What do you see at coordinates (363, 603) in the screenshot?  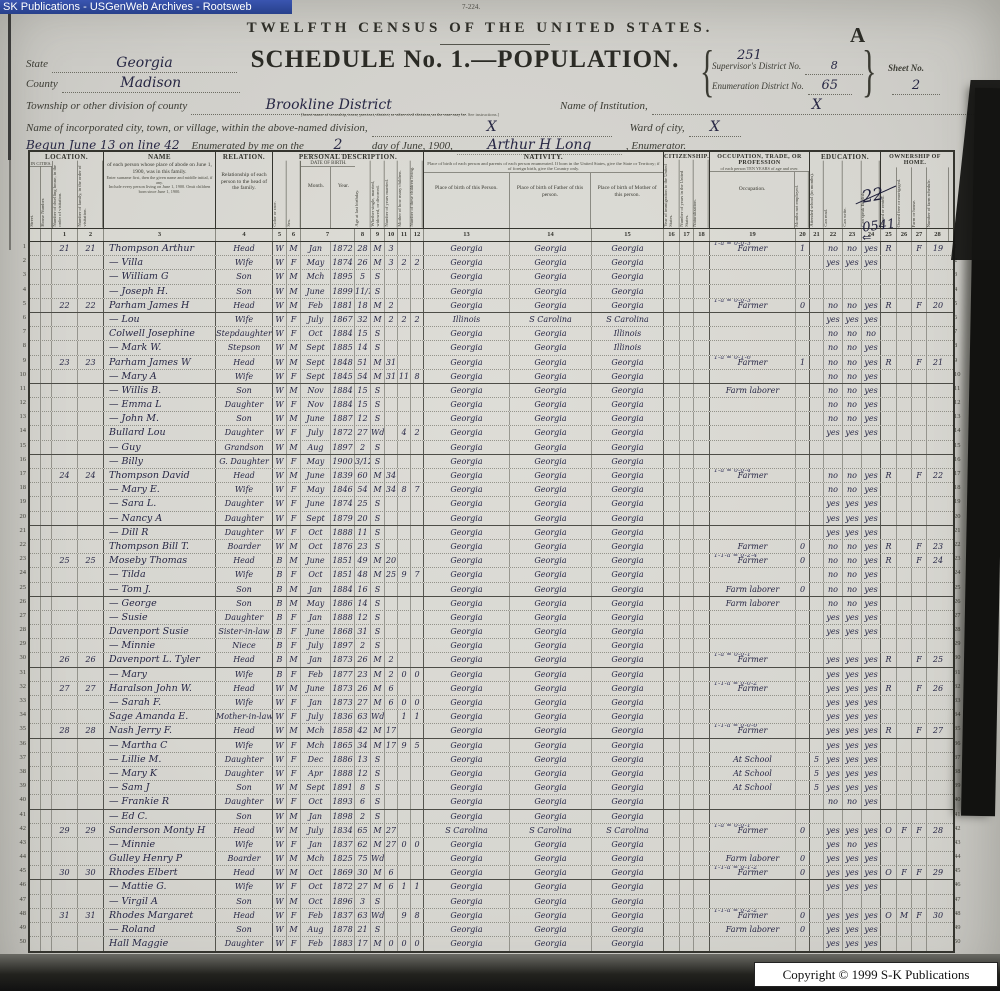 I see `age-cell: 14` at bounding box center [363, 603].